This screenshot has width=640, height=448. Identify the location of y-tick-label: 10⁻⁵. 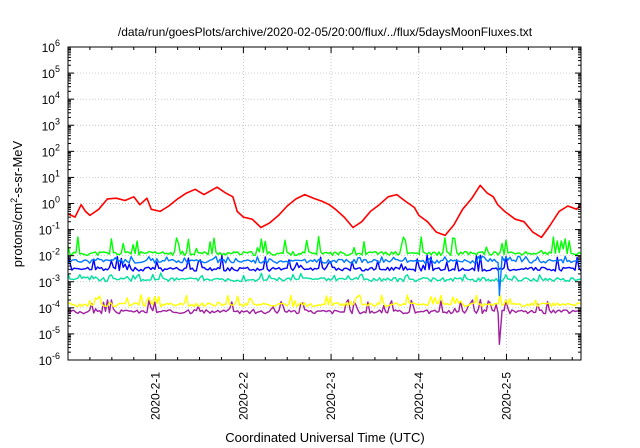
(49, 333).